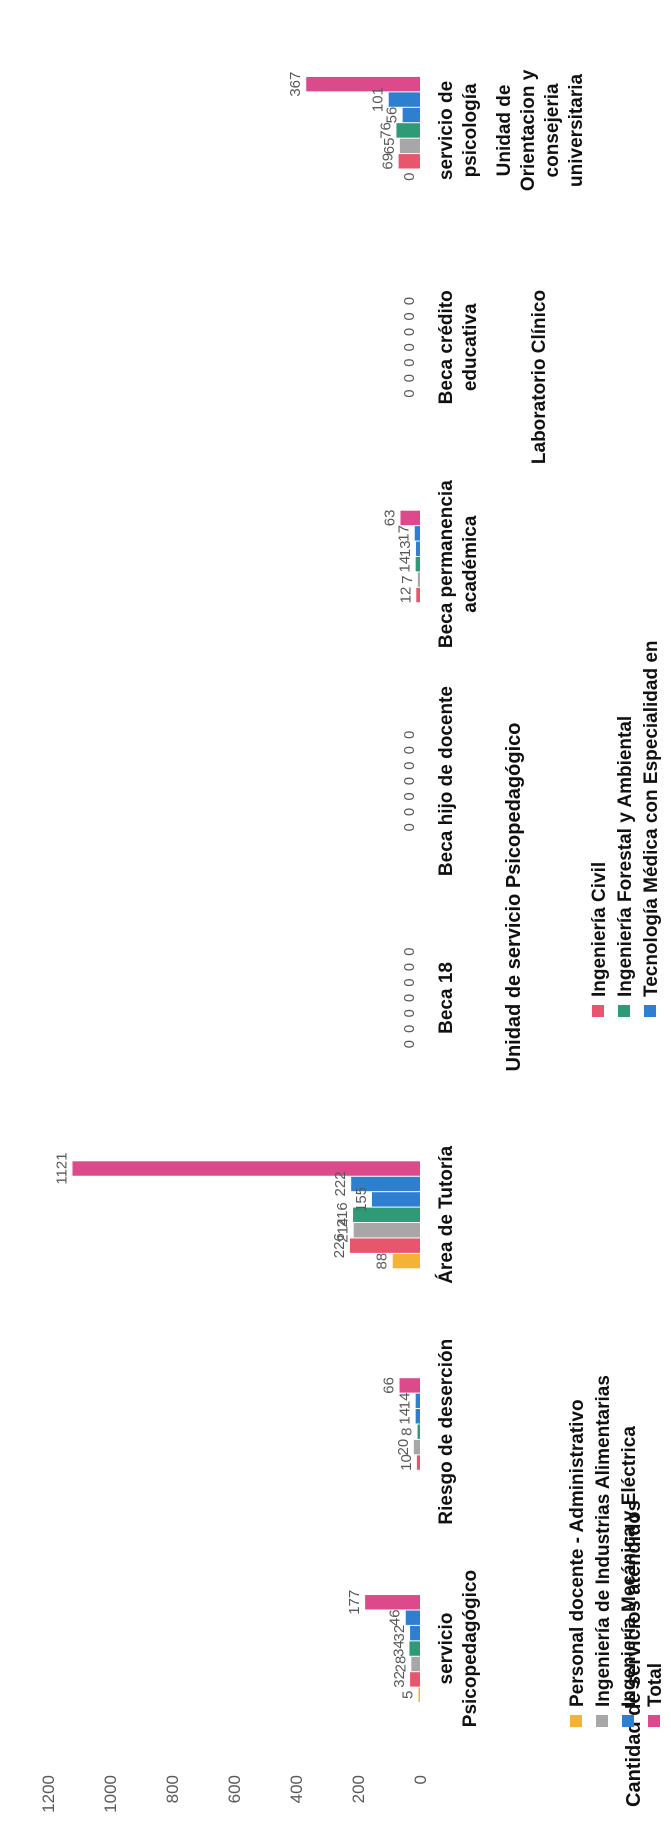  I want to click on category-label: académica, so click(470, 564).